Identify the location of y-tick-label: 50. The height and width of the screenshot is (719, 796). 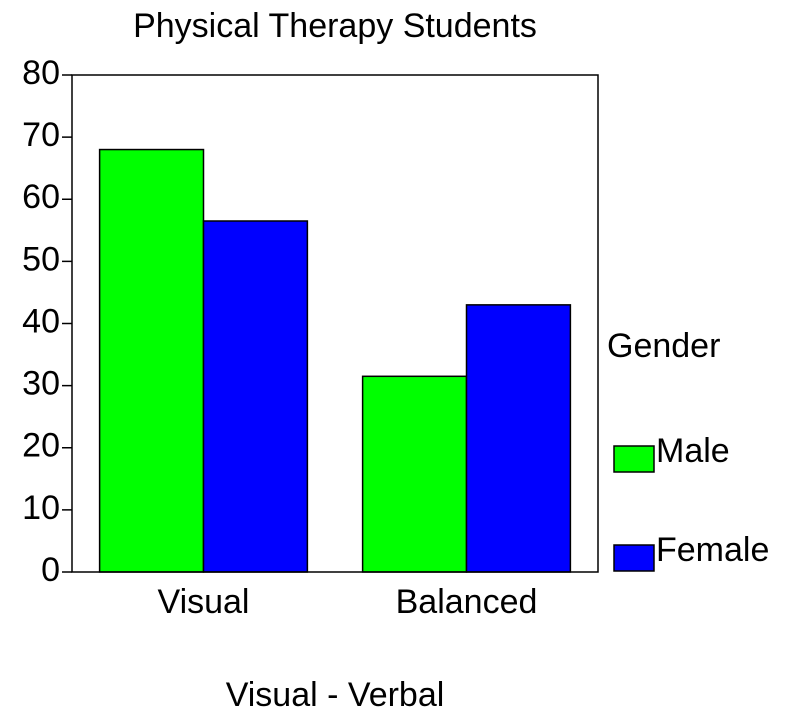
(41, 259).